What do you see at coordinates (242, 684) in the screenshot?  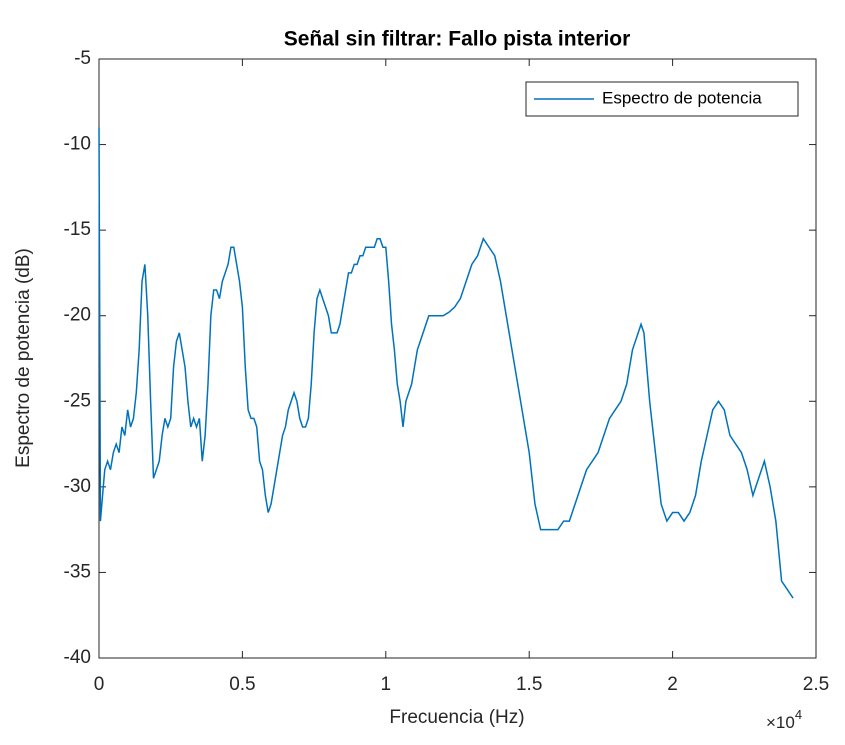 I see `x-tick-label: 0.5` at bounding box center [242, 684].